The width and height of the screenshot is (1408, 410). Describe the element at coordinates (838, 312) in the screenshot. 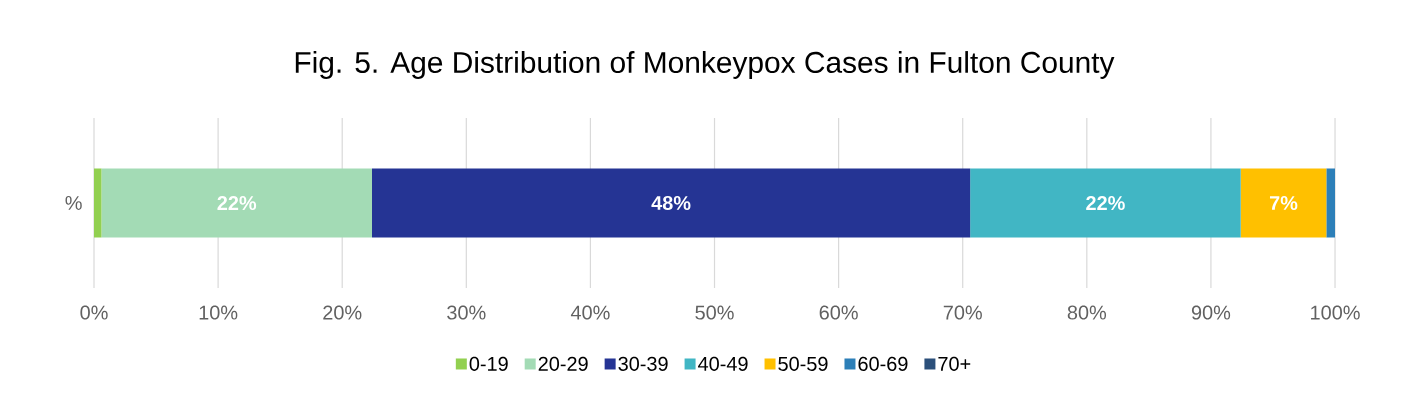

I see `x-tick-label: 60%` at that location.